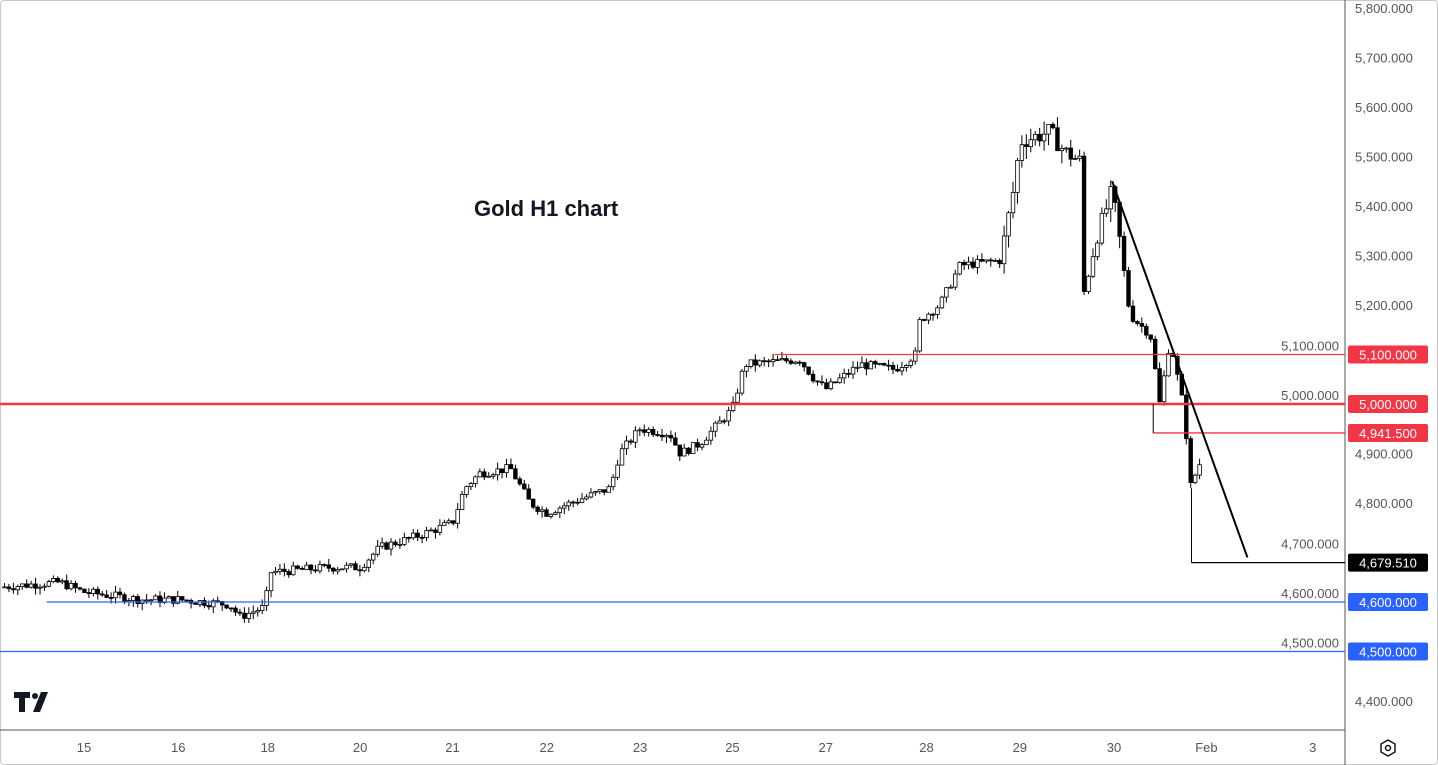  I want to click on price-tick-label: 4,500.000, so click(1310, 643).